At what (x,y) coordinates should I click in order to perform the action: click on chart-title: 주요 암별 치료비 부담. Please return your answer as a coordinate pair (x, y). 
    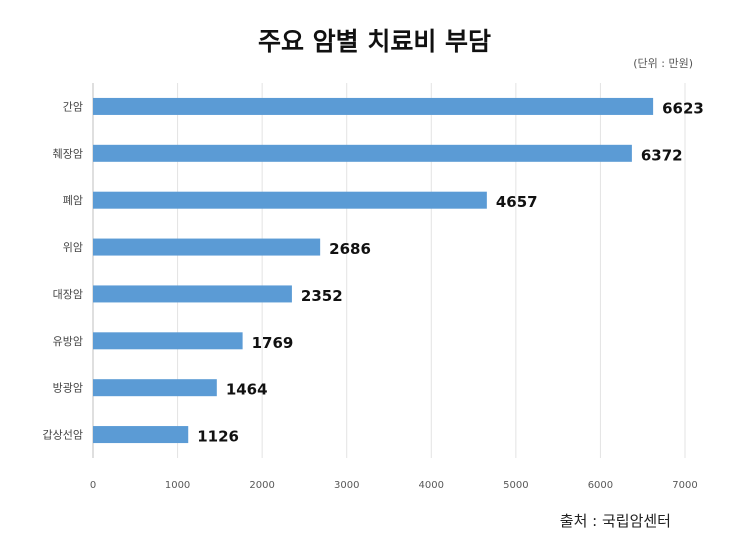
    Looking at the image, I should click on (374, 41).